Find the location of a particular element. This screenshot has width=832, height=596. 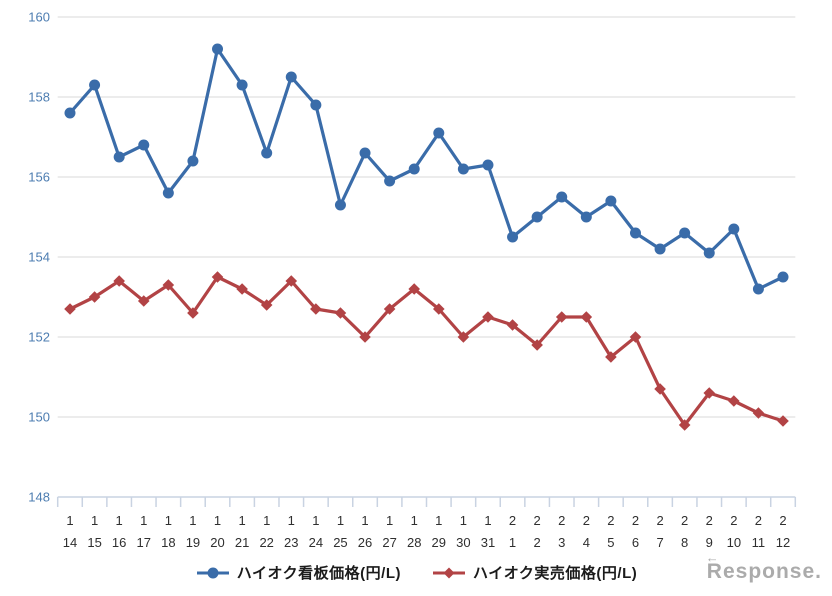

x-axis-day-label: 23 is located at coordinates (291, 542).